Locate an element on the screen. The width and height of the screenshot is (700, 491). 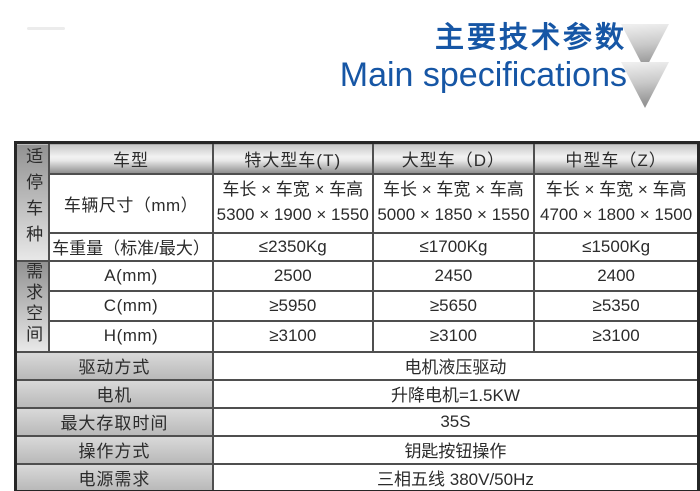
table-row-power: 电源需求 三相五线 380V/50Hz is located at coordinates (357, 476).